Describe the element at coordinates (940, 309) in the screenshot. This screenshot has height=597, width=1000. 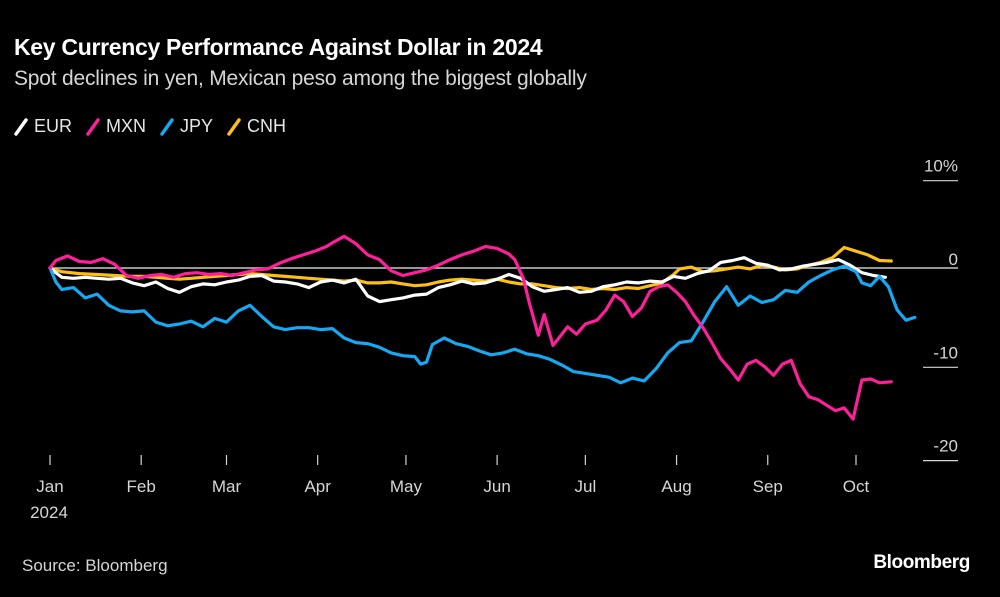
I see `y-axis: 10% 0 -10 -20` at that location.